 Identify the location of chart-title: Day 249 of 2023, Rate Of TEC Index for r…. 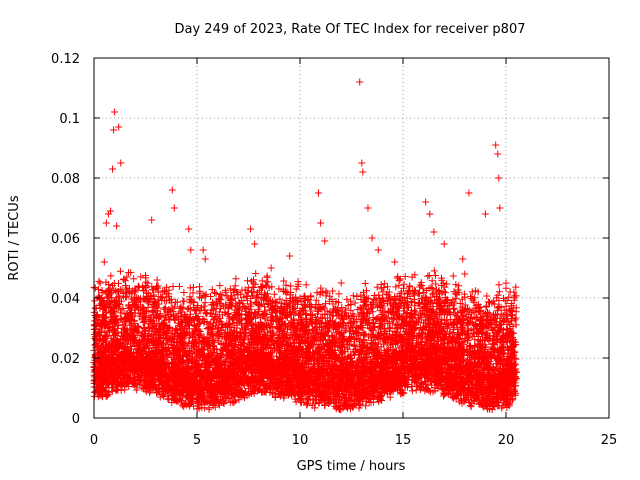
(350, 29).